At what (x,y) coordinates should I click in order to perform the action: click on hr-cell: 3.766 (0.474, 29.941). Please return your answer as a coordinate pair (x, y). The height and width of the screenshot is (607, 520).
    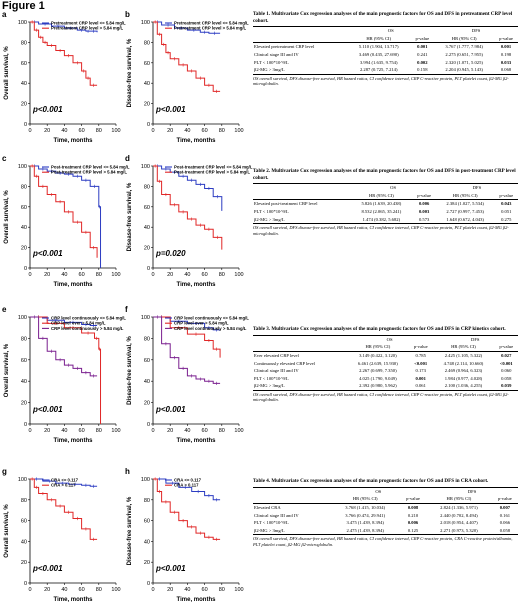
    Looking at the image, I should click on (365, 515).